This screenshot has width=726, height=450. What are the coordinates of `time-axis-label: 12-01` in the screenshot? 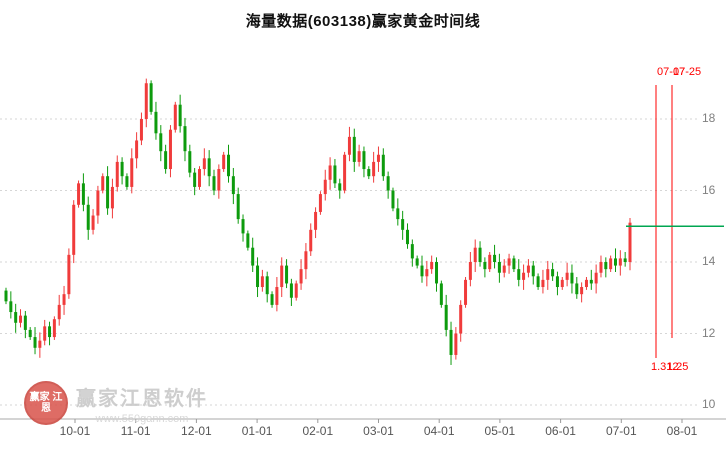 It's located at (196, 431).